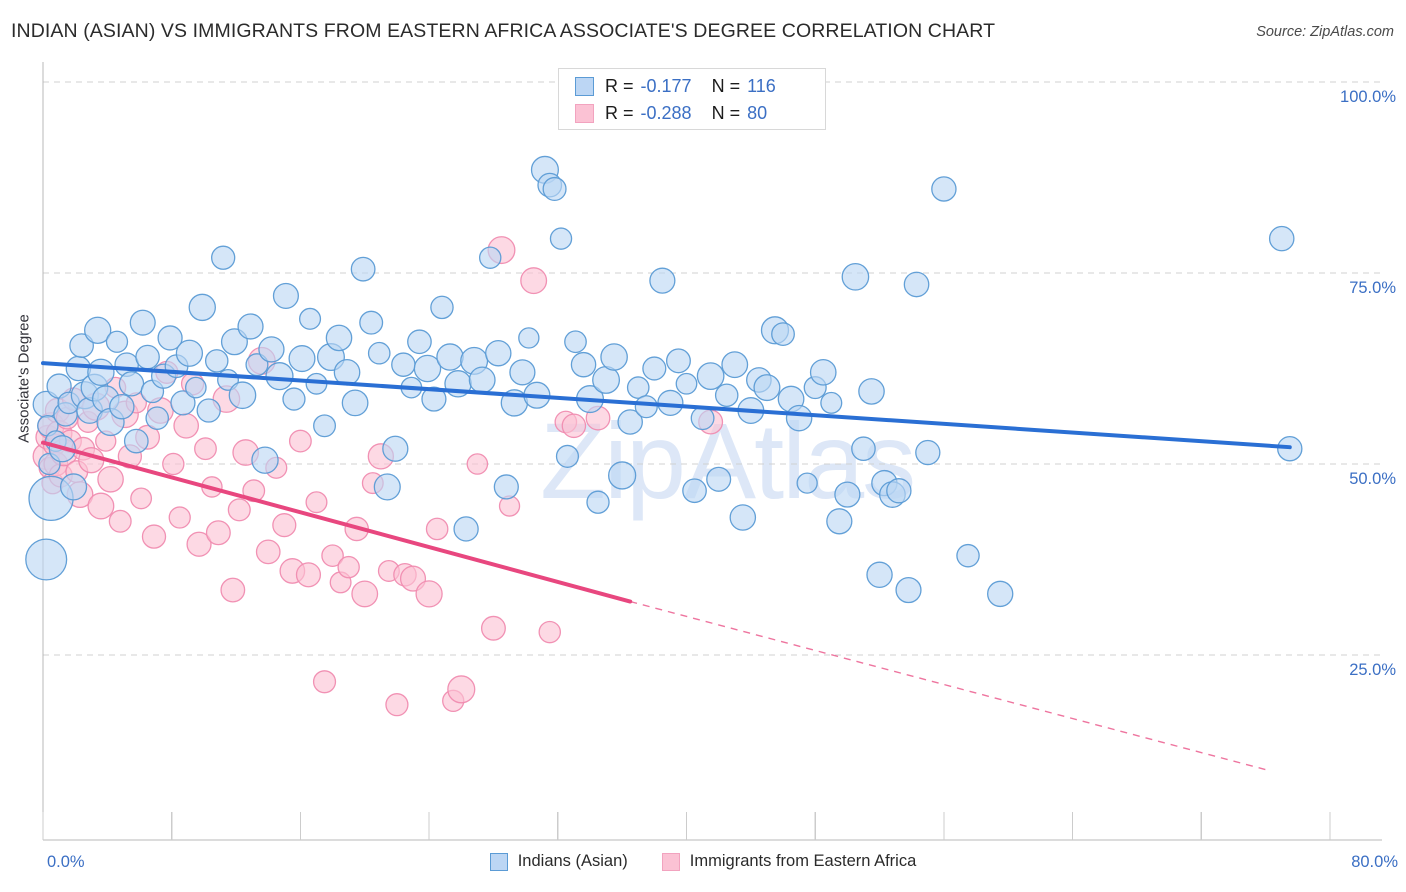 This screenshot has height=892, width=1406. I want to click on legend-indians-swatch-icon, so click(498, 861).